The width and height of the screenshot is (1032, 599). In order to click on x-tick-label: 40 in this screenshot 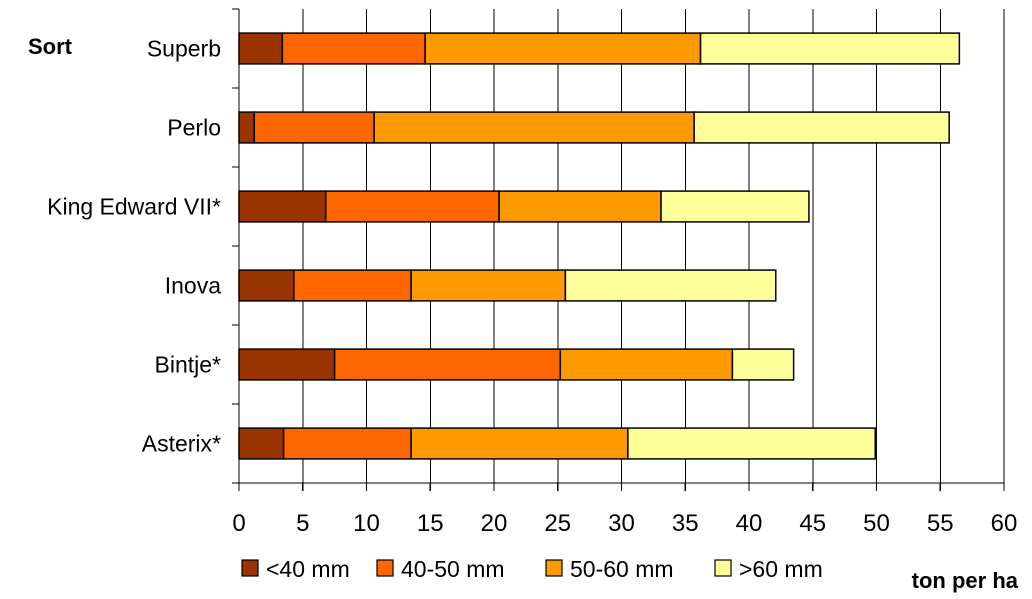, I will do `click(749, 523)`.